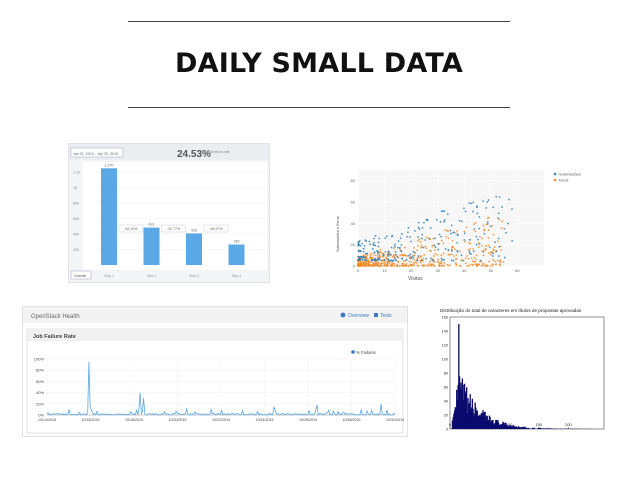 The image size is (638, 479). What do you see at coordinates (366, 352) in the screenshot?
I see `legend-label: % Failures` at bounding box center [366, 352].